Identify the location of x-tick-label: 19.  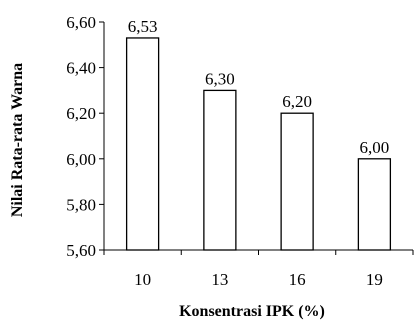
(374, 279).